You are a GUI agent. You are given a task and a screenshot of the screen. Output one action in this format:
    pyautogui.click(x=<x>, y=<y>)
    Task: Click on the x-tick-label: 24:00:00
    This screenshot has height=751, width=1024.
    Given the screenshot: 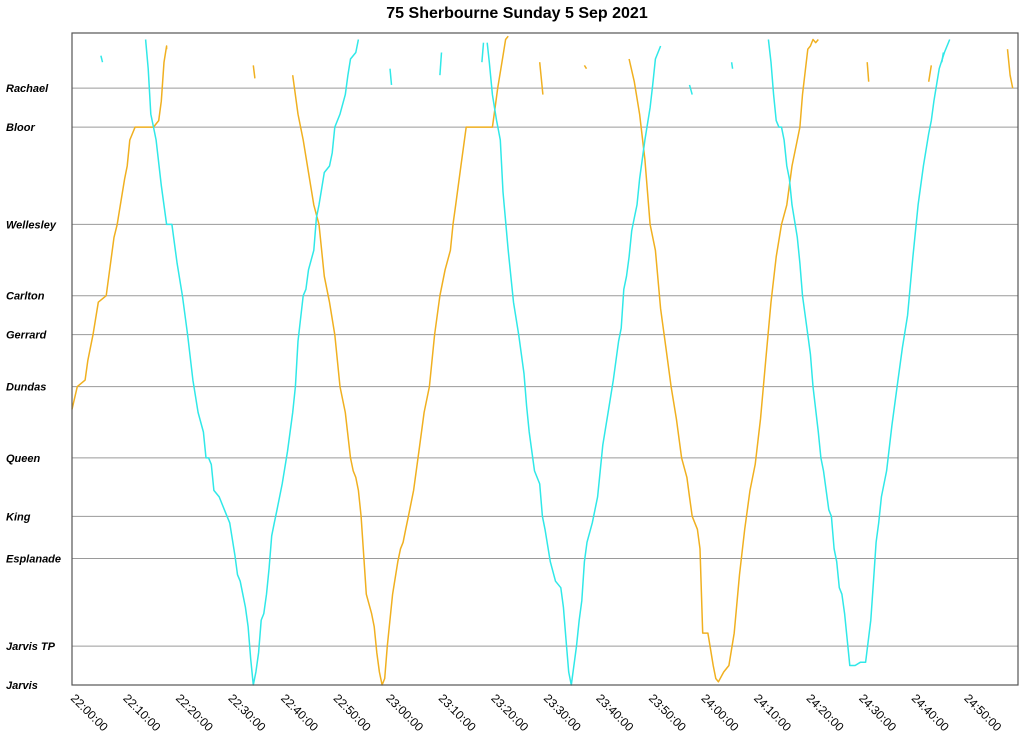 What is the action you would take?
    pyautogui.click(x=720, y=712)
    